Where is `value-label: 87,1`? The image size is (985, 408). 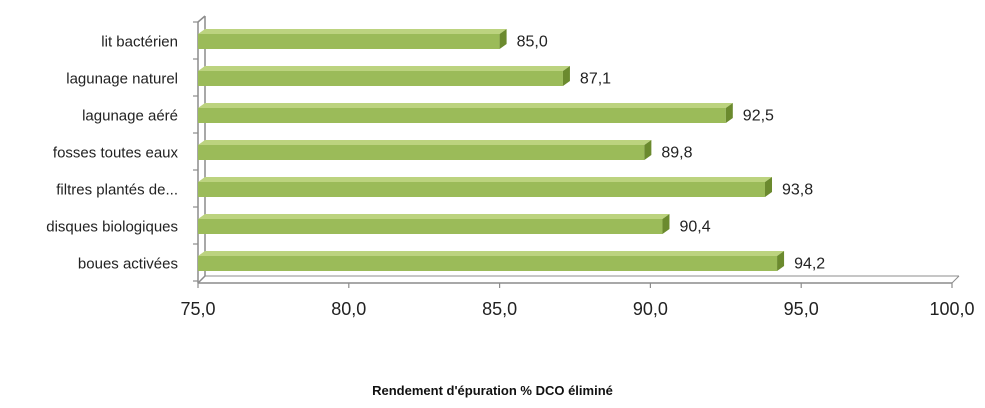
value-label: 87,1 is located at coordinates (595, 79).